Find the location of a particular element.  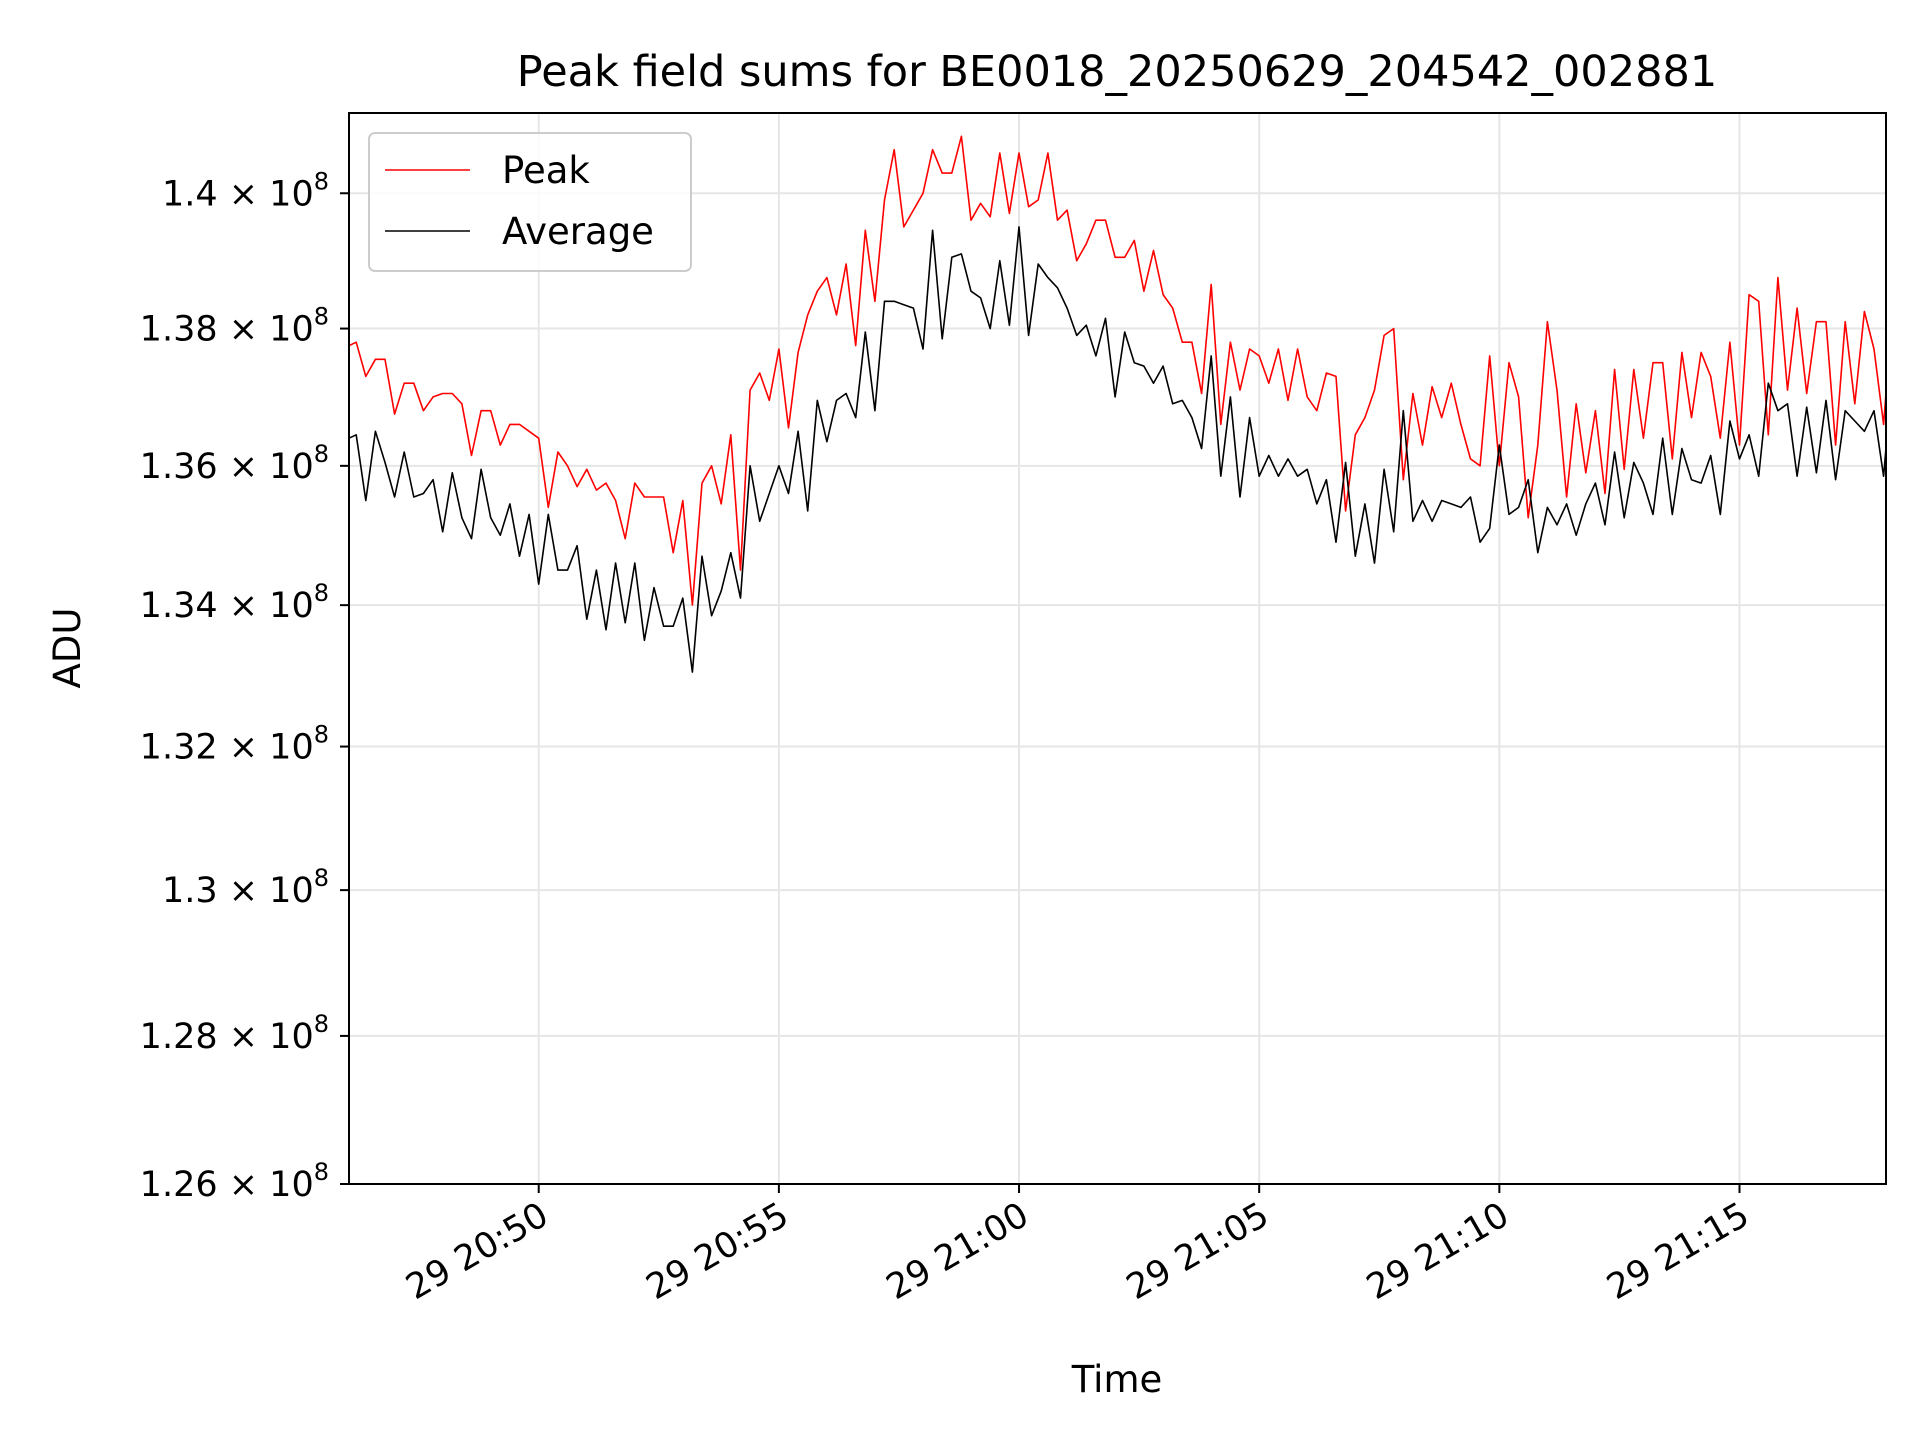

y-axis-label: ADU is located at coordinates (67, 648).